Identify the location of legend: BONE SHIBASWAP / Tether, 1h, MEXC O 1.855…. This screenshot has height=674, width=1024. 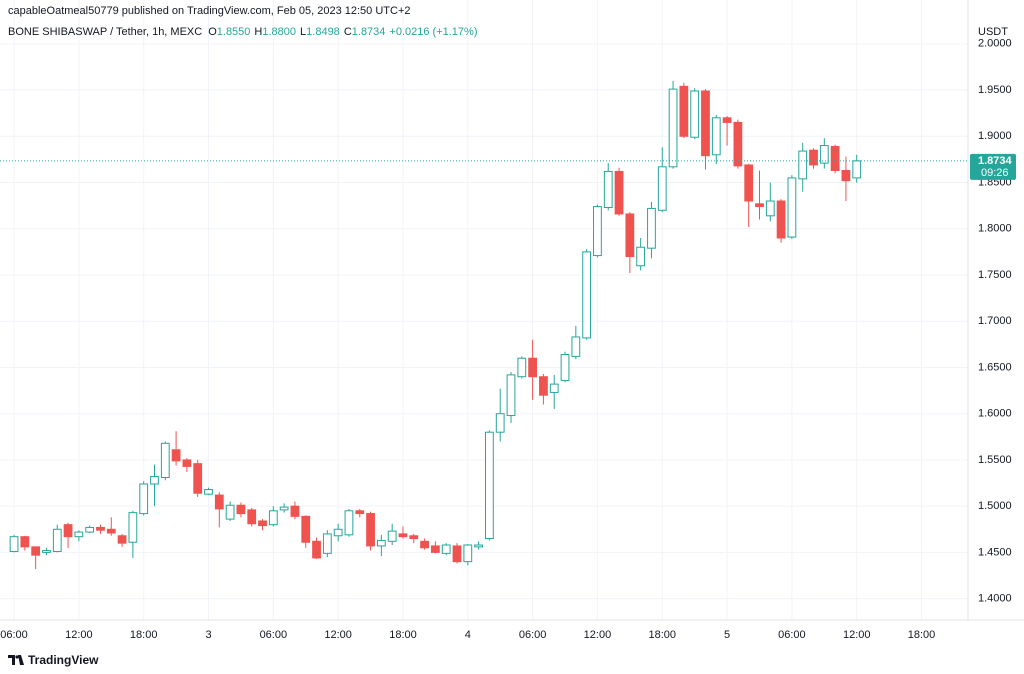
(243, 32).